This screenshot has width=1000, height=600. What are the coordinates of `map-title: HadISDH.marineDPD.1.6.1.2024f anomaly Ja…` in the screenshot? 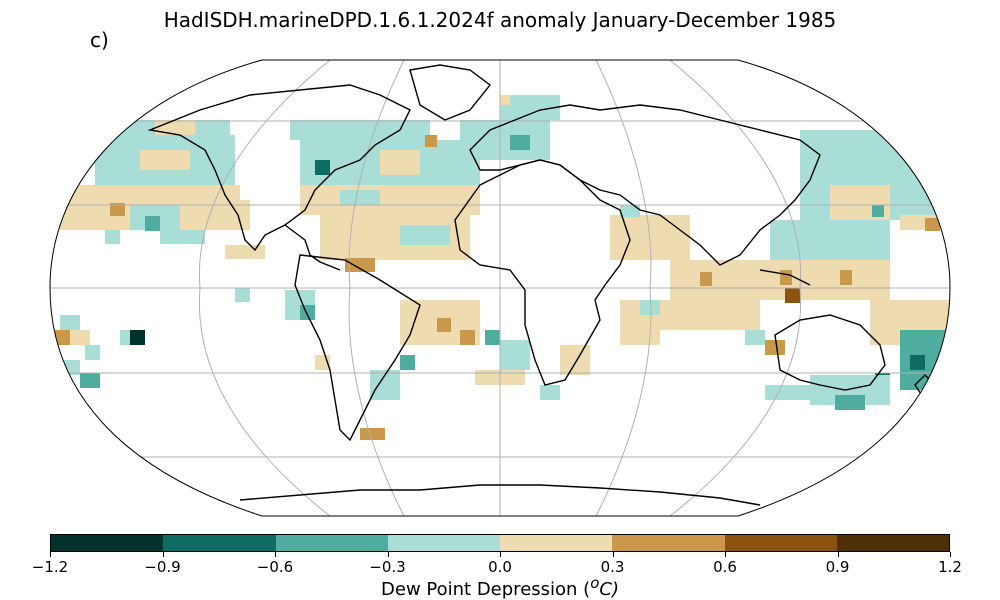 It's located at (500, 20).